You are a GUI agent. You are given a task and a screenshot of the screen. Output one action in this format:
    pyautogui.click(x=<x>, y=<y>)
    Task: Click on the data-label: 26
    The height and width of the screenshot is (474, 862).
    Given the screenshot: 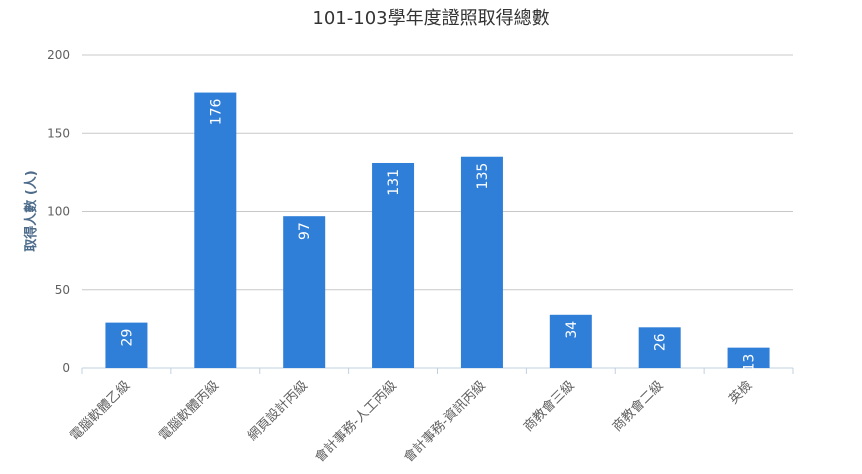 What is the action you would take?
    pyautogui.click(x=661, y=342)
    